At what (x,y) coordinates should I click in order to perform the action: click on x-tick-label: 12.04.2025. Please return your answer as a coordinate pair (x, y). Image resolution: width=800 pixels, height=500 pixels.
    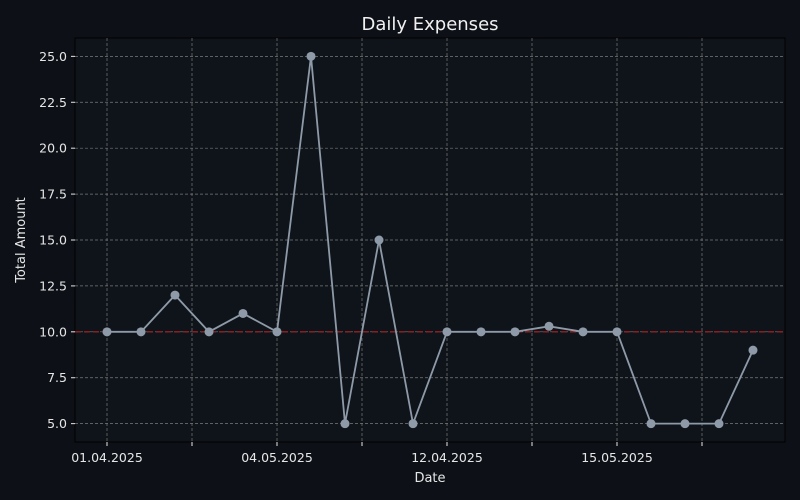
    Looking at the image, I should click on (447, 457).